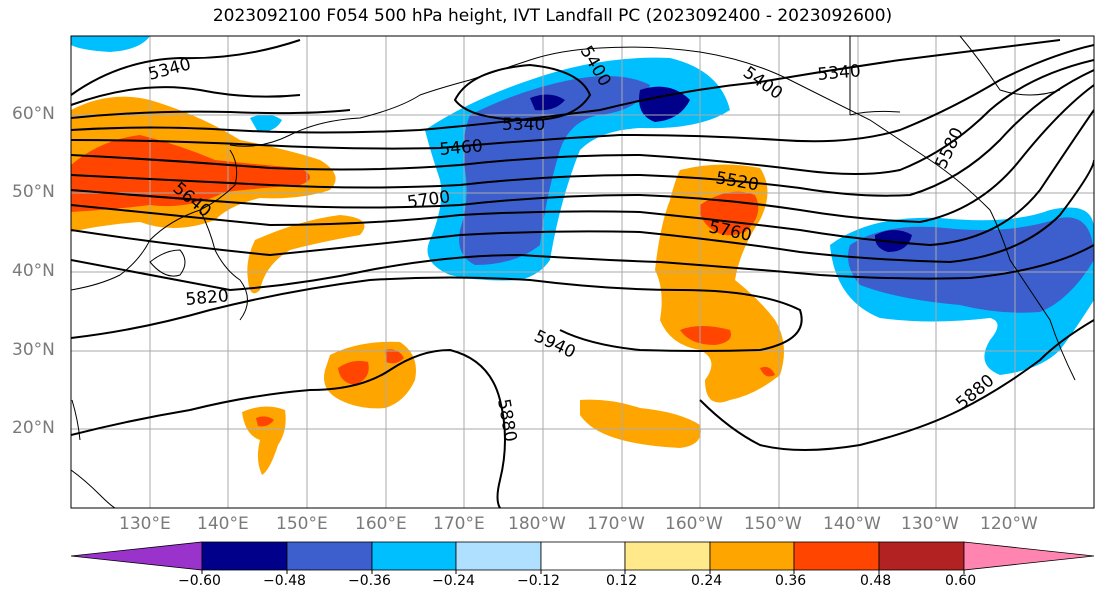 The width and height of the screenshot is (1105, 601). What do you see at coordinates (33, 192) in the screenshot?
I see `lat-label-50n: 50°N` at bounding box center [33, 192].